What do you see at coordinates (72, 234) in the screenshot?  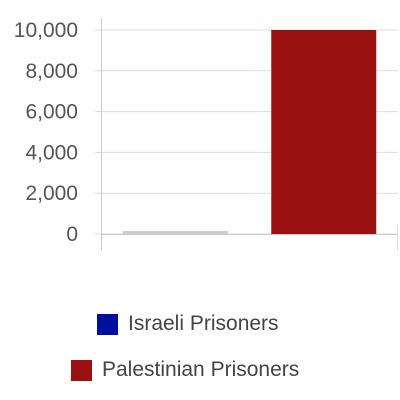 I see `y-tick-label: 0` at bounding box center [72, 234].